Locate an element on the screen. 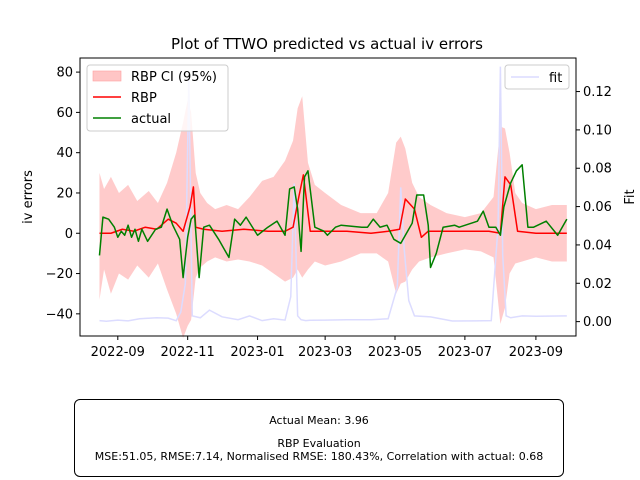 This screenshot has height=480, width=640. legend-left-frame is located at coordinates (157, 98).